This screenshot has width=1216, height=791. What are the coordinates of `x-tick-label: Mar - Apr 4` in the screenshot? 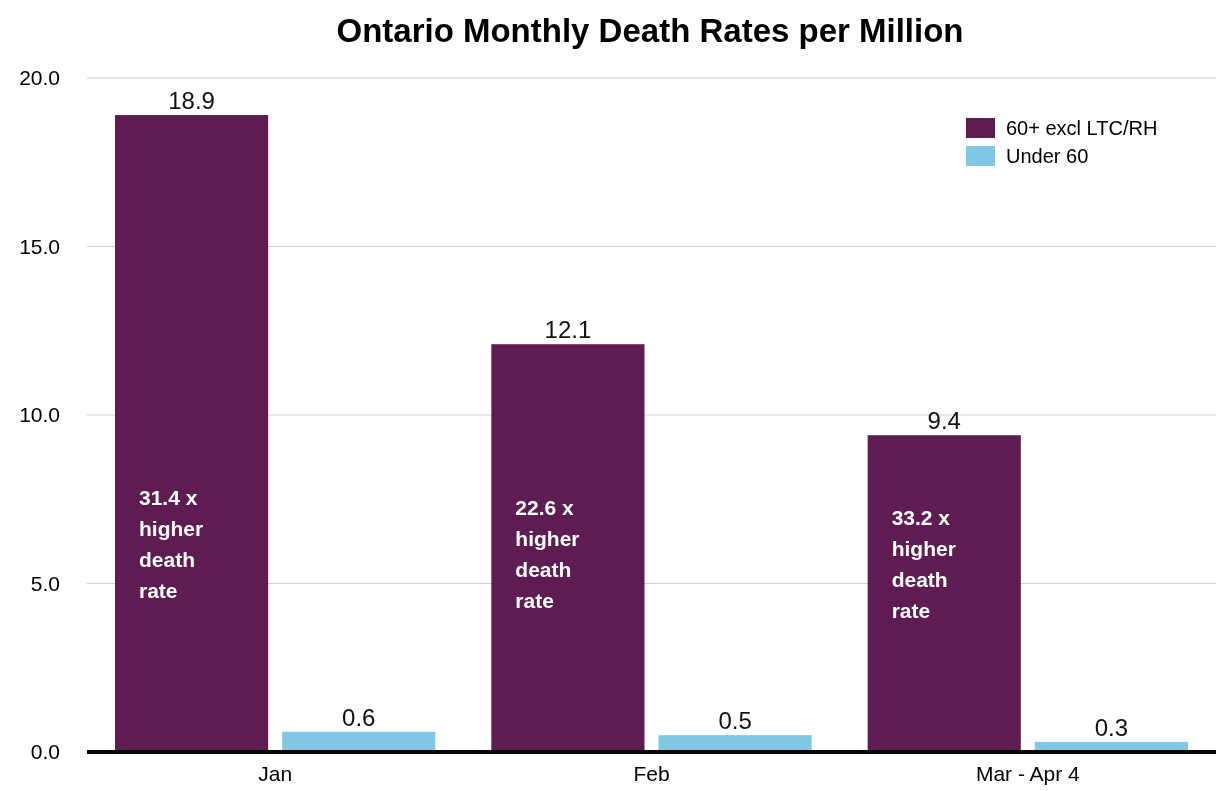 It's located at (1028, 773).